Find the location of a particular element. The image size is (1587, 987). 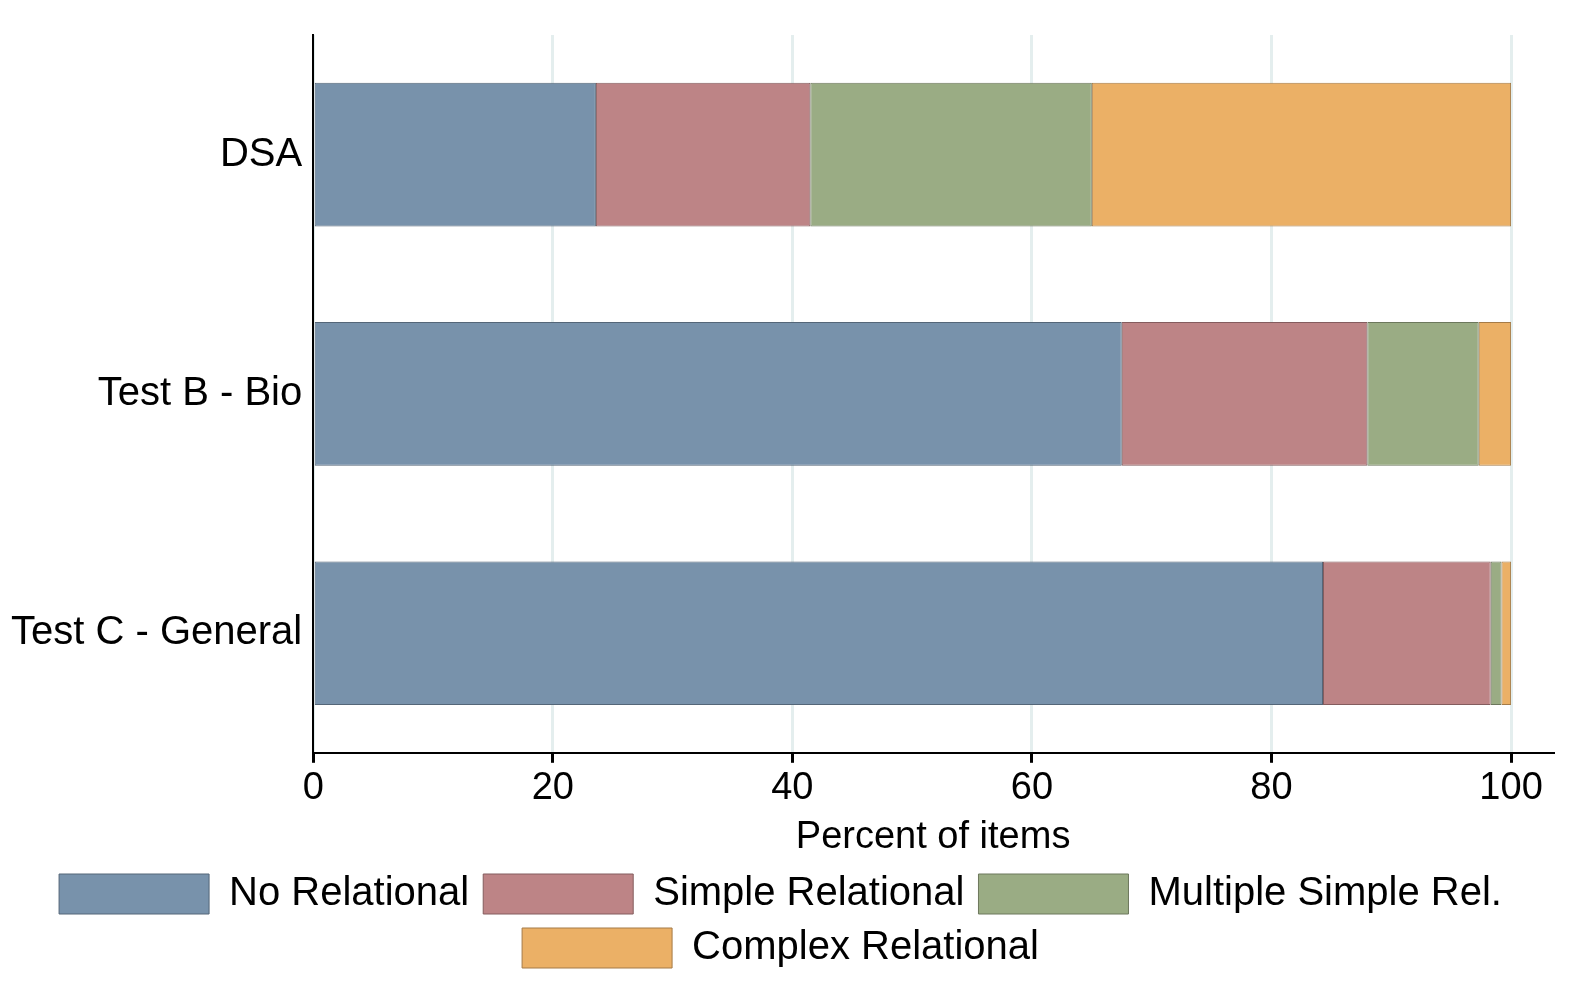

x-axis-title: Percent of items is located at coordinates (933, 834).